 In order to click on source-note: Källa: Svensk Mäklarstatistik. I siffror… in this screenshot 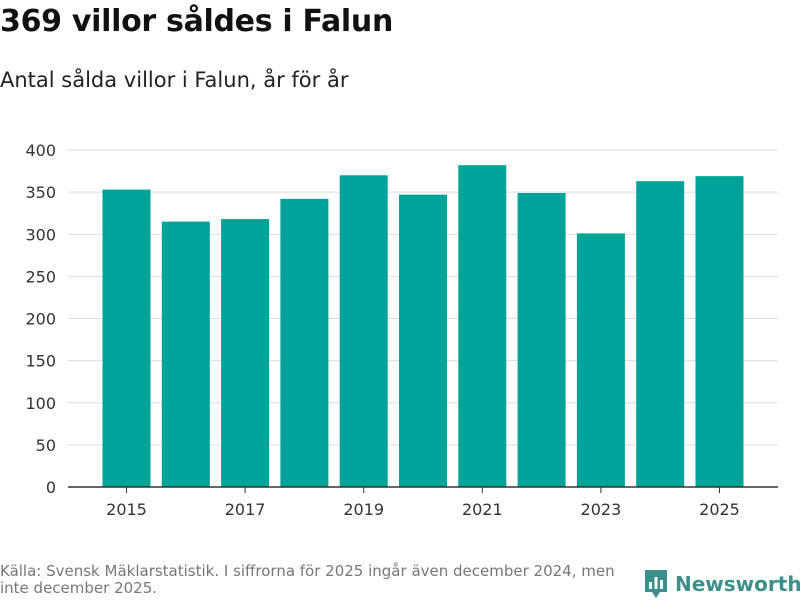, I will do `click(307, 579)`.